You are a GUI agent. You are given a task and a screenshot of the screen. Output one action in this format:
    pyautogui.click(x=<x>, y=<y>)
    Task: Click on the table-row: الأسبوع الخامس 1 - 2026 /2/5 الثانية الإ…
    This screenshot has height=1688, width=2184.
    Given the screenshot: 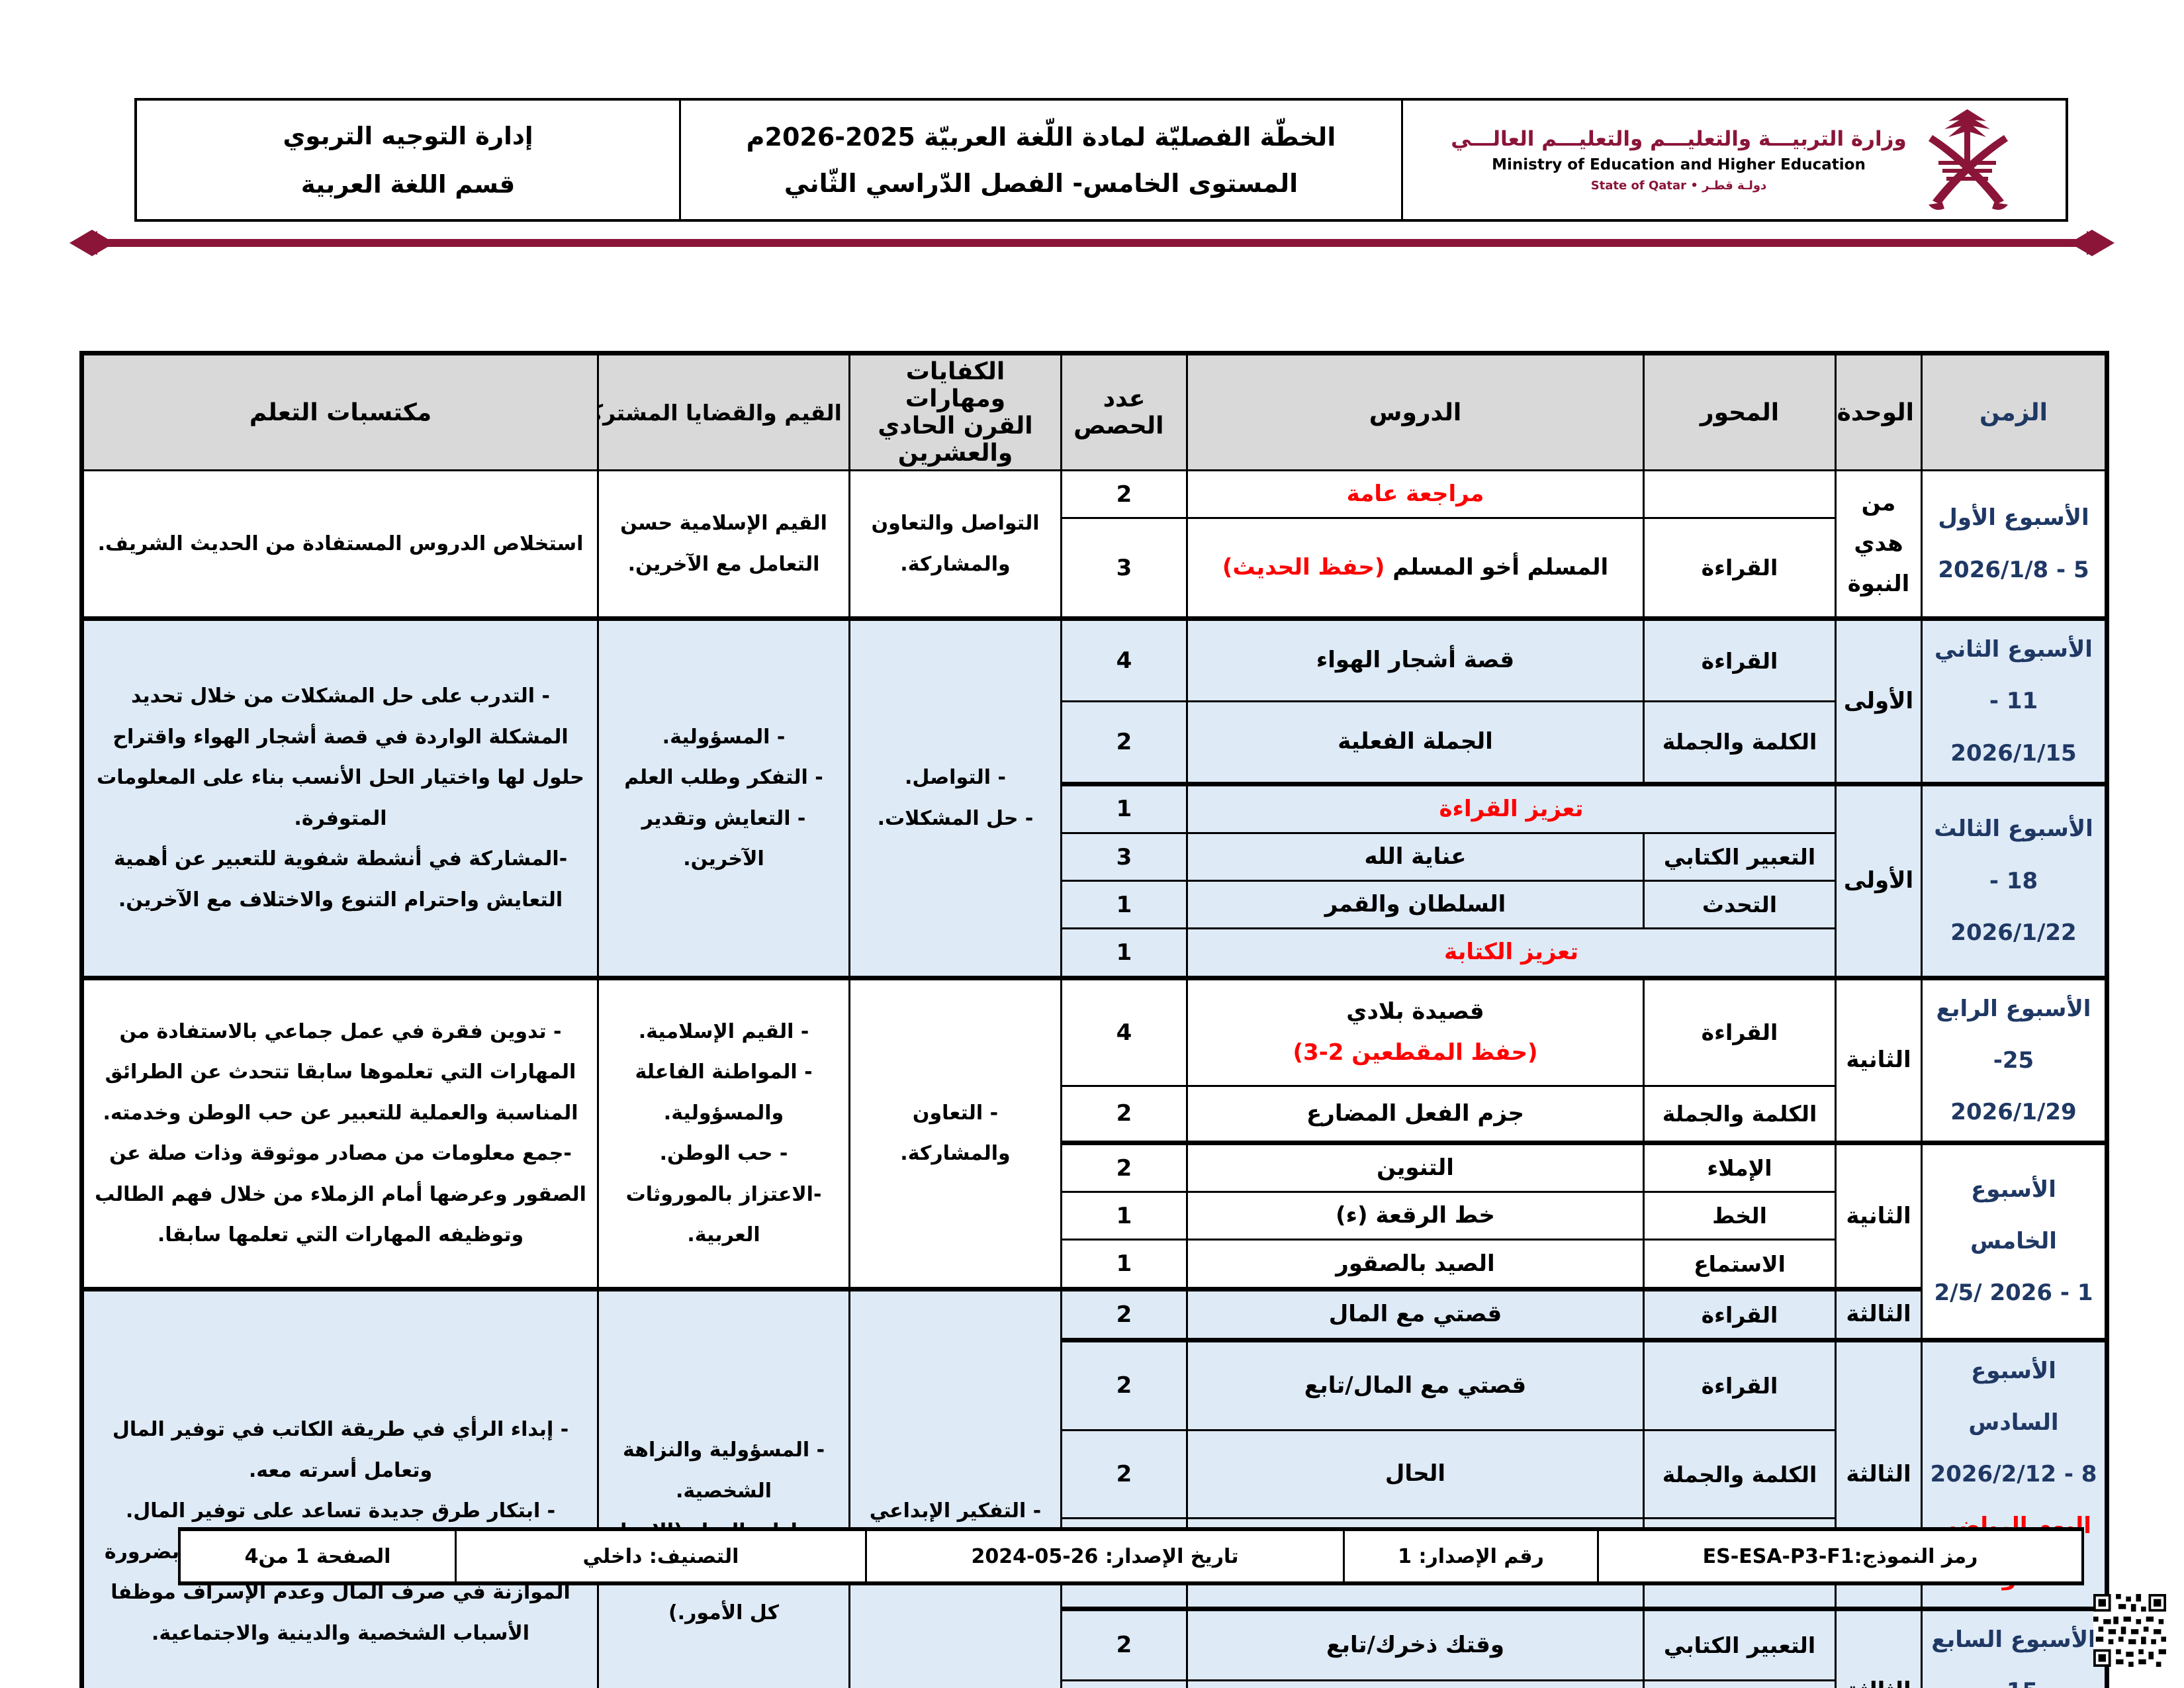 What is the action you would take?
    pyautogui.click(x=1095, y=1242)
    